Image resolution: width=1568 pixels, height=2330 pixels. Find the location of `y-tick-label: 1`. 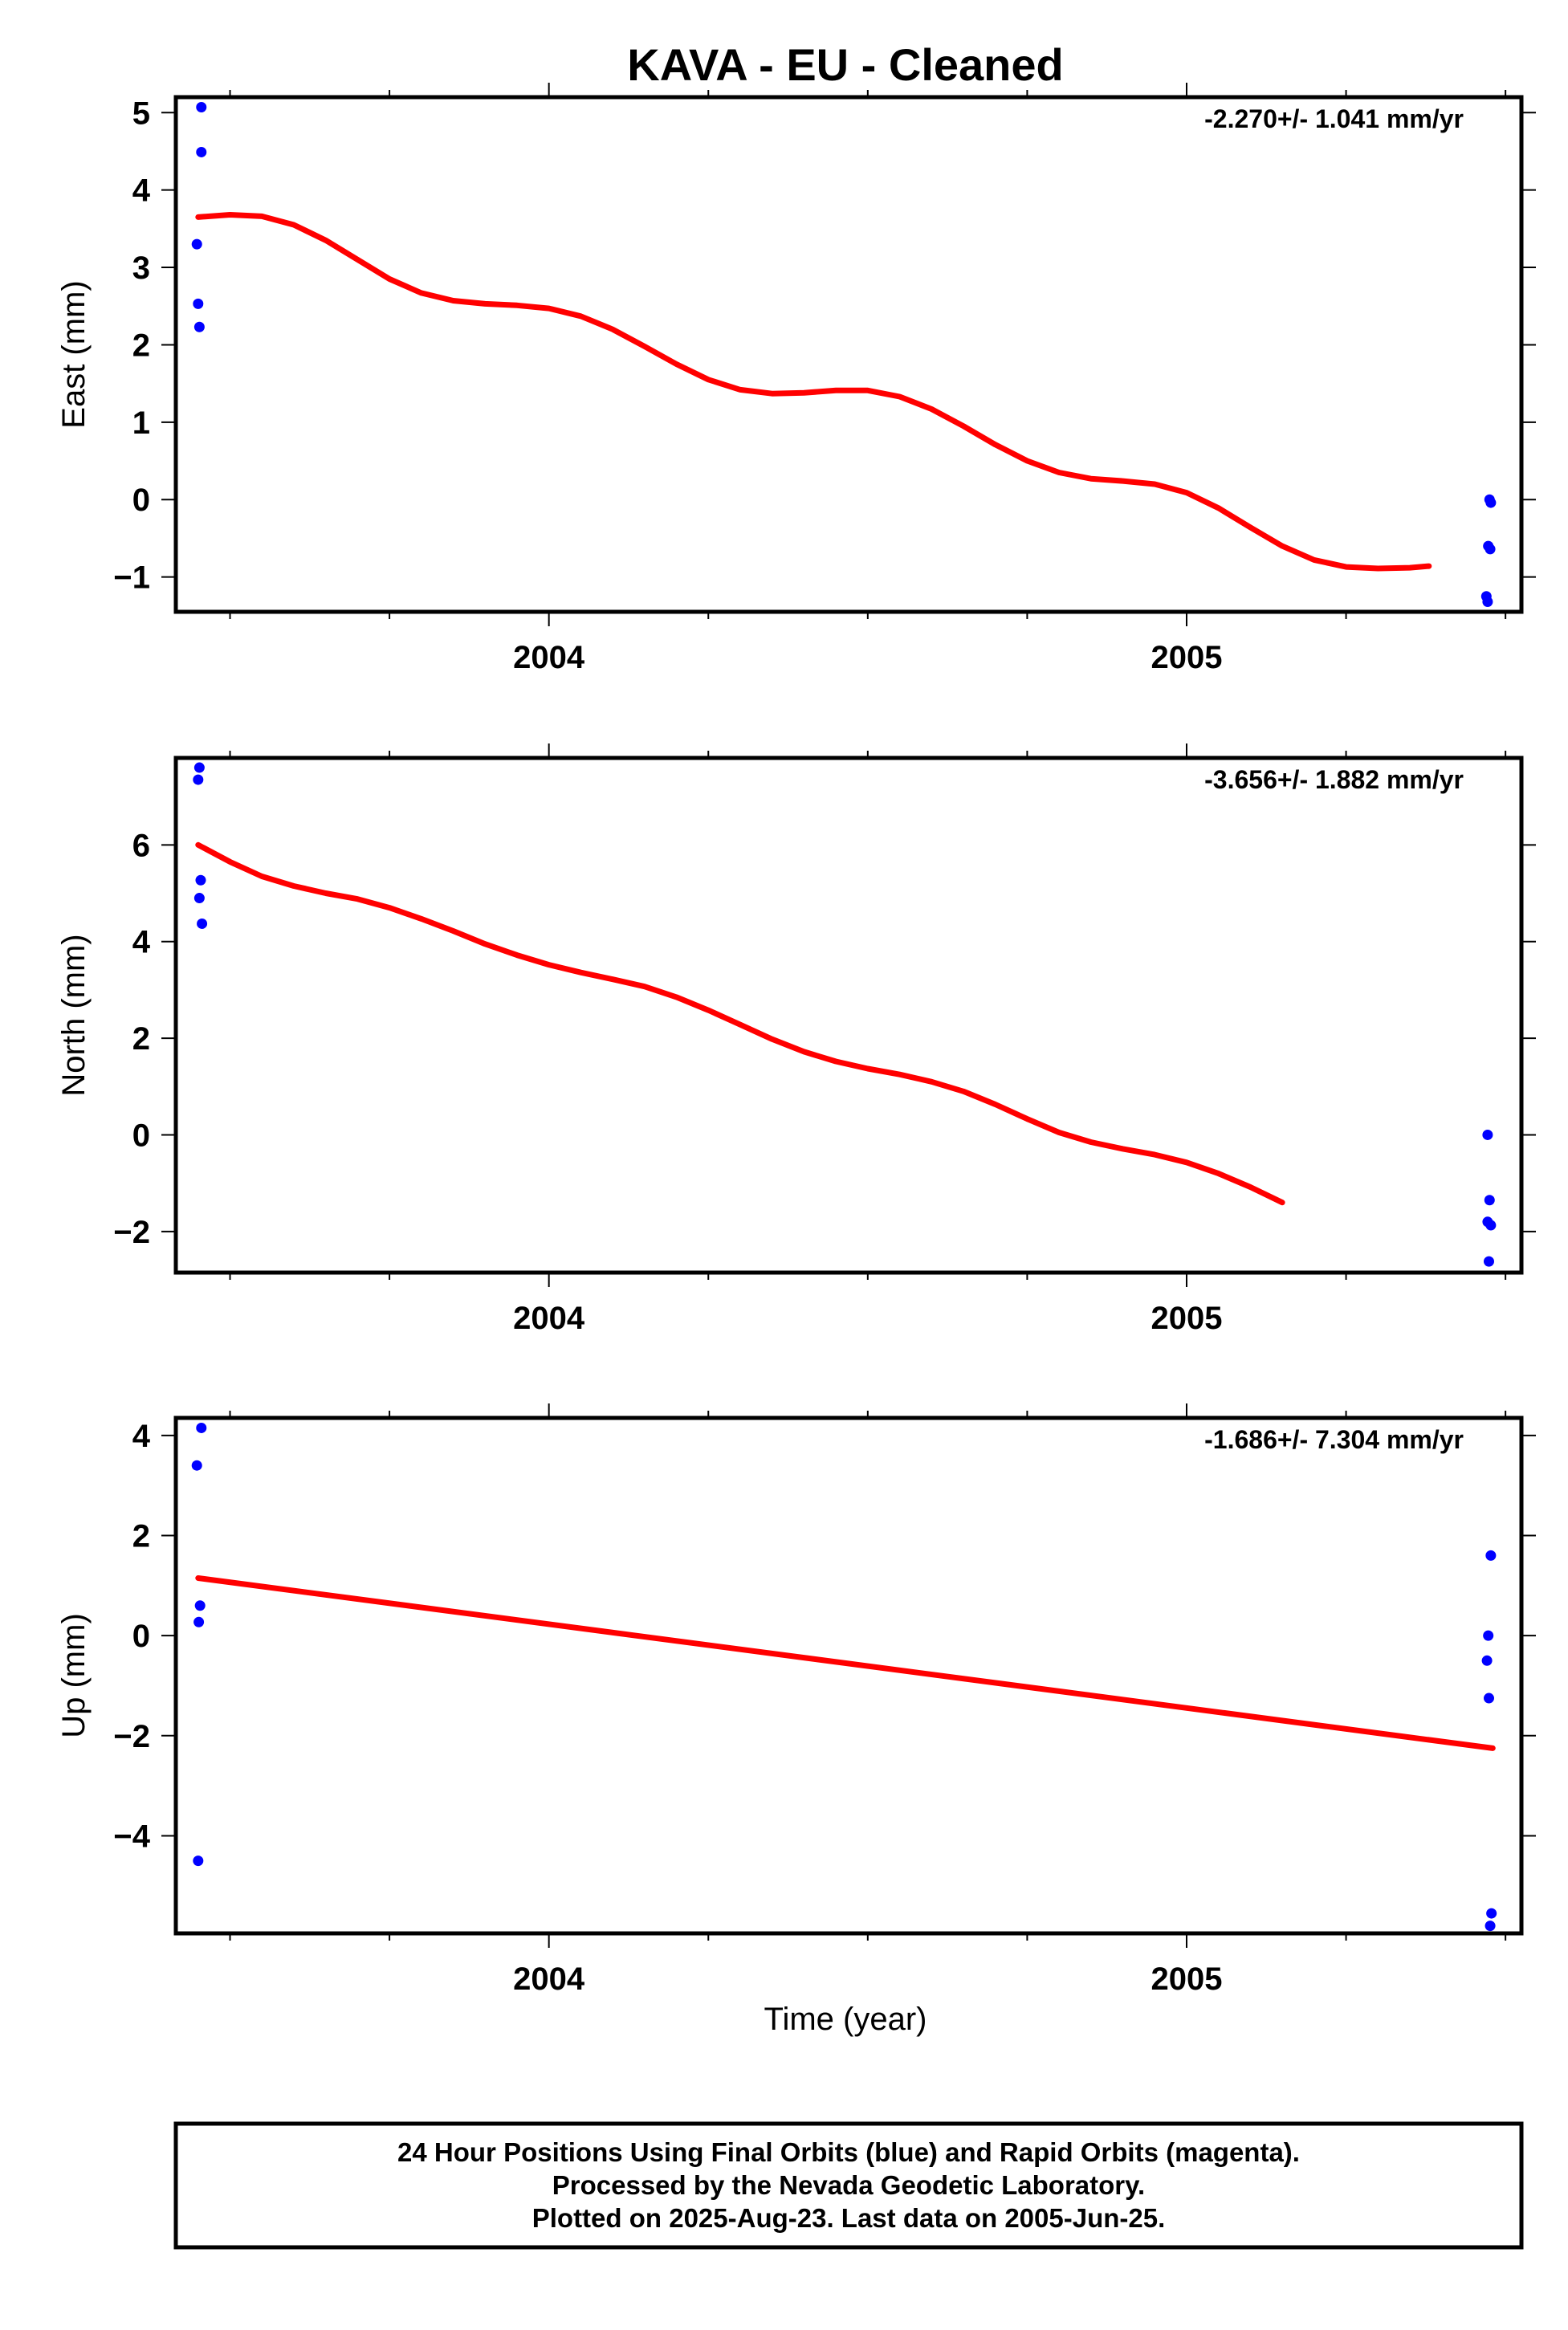

y-tick-label: 1 is located at coordinates (141, 423).